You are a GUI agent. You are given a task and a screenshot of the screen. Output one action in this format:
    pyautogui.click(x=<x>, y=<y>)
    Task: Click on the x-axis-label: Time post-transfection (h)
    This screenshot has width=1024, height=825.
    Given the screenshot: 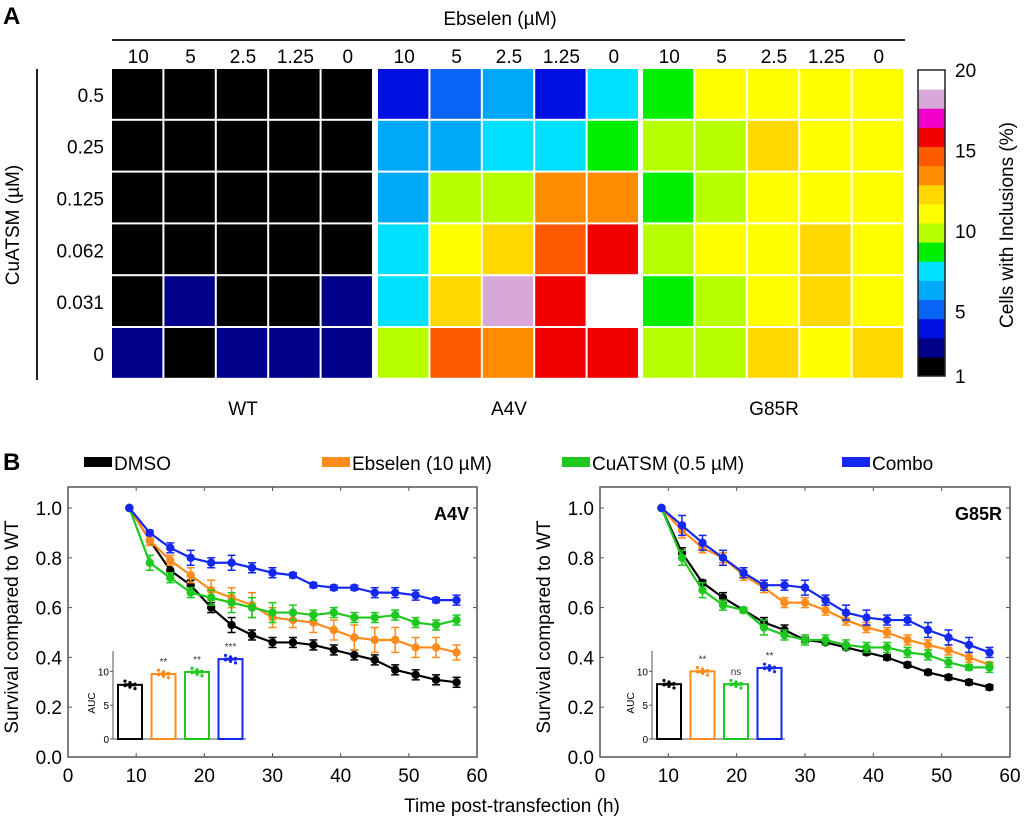 What is the action you would take?
    pyautogui.click(x=512, y=806)
    